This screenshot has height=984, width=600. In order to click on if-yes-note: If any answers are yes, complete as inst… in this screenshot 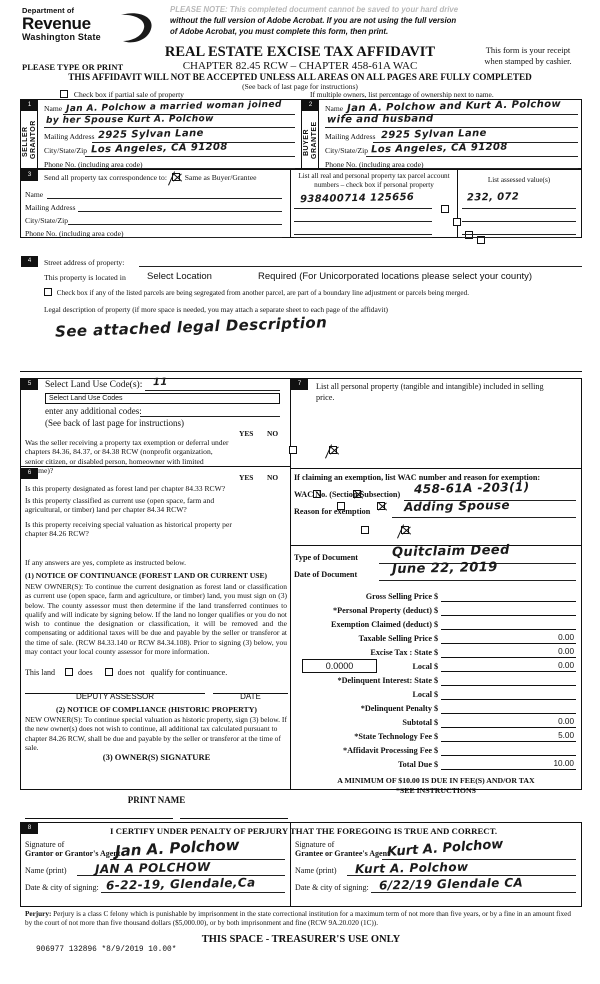, I will do `click(106, 562)`.